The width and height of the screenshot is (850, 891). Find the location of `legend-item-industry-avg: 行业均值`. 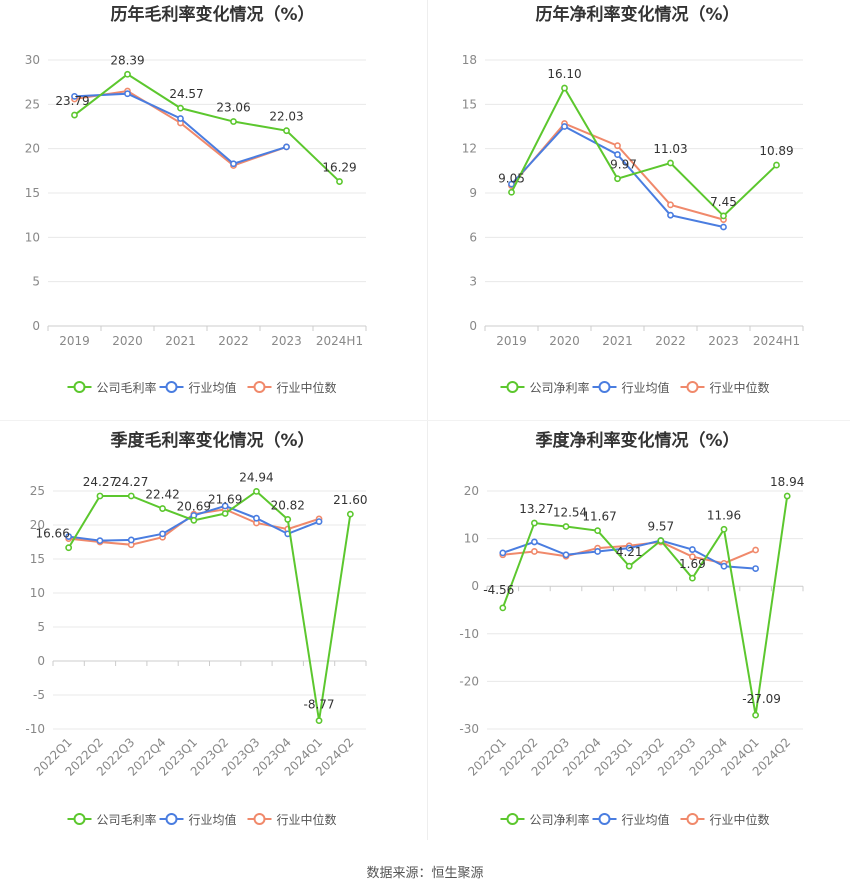

legend-item-industry-avg: 行业均值 is located at coordinates (631, 387).